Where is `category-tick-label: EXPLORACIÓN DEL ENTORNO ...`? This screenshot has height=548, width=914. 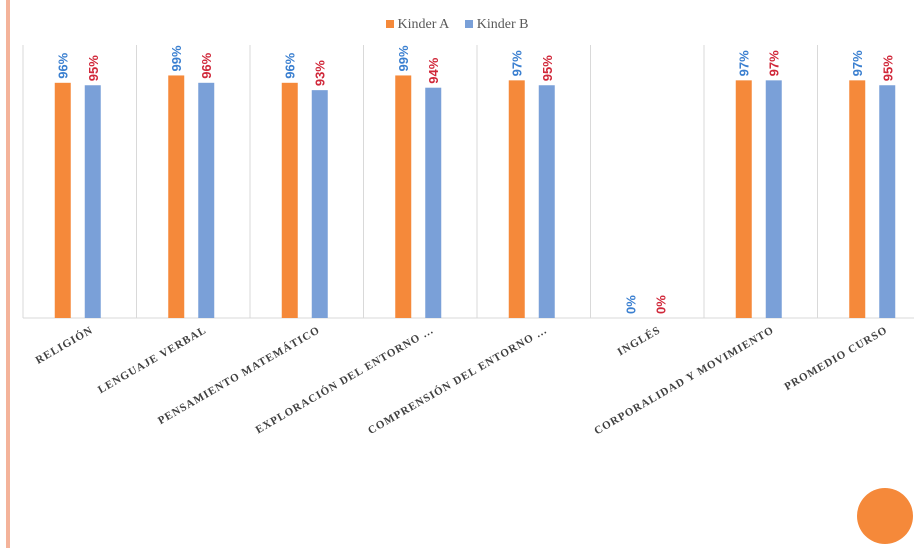
category-tick-label: EXPLORACIÓN DEL ENTORNO ... is located at coordinates (345, 380).